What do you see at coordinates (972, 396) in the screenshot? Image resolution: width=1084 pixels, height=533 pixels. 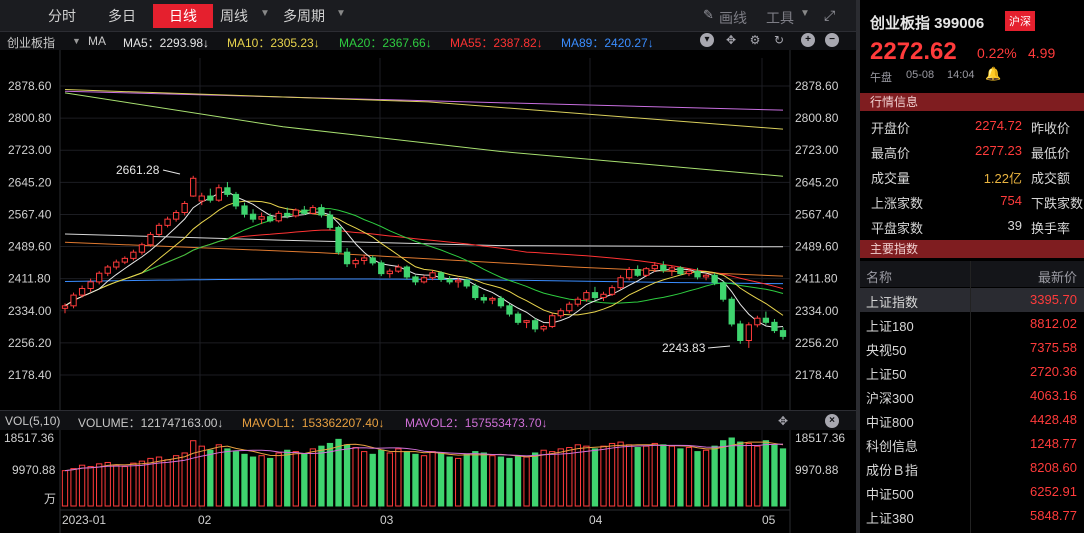 I see `index-row: 沪深300 4063.16` at bounding box center [972, 396].